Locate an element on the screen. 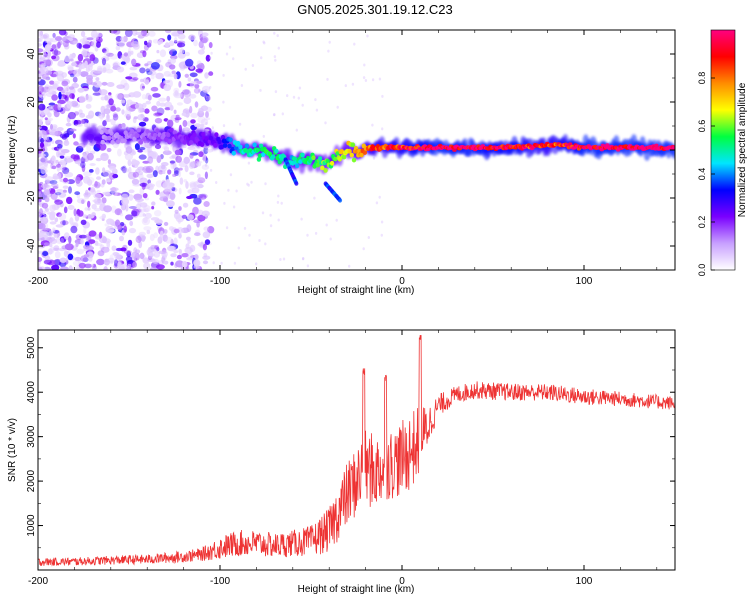  y-tick-label: 3000 is located at coordinates (31, 436).